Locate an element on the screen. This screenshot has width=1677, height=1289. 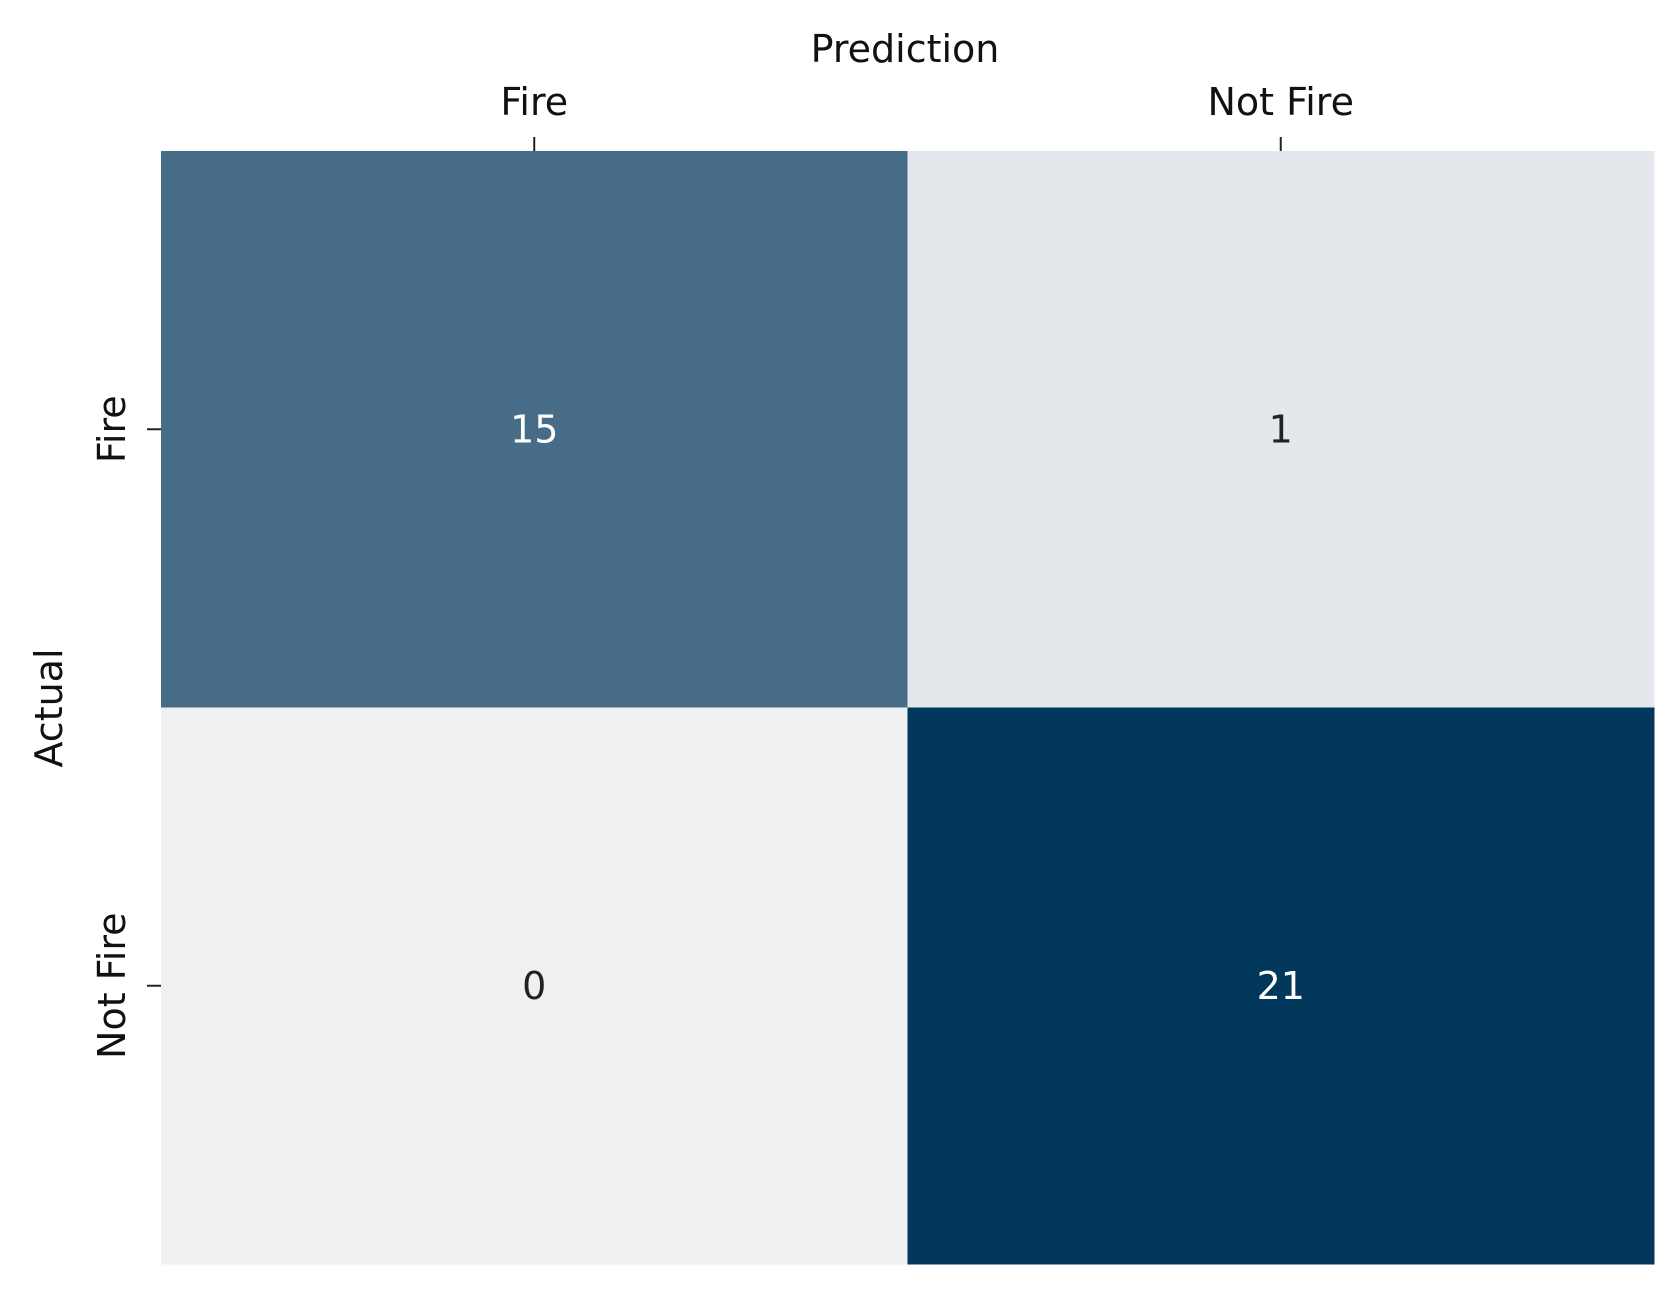
cell-value-label: 1 is located at coordinates (1281, 429).